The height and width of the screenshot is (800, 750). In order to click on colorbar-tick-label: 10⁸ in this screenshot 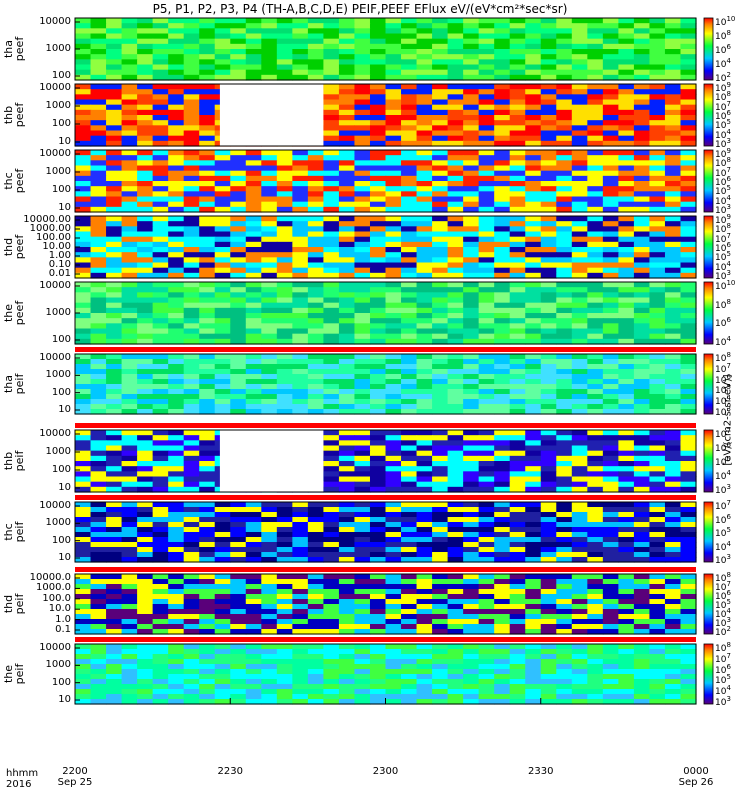, I will do `click(723, 357)`.